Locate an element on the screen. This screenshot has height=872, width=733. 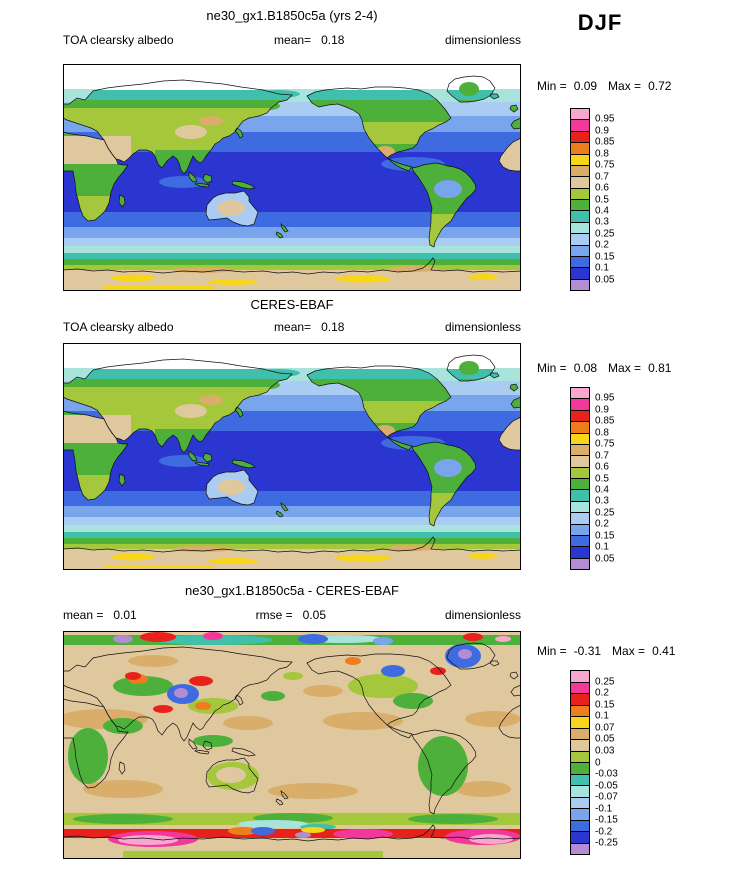
colorbar-tick-label: 0.03 is located at coordinates (605, 751).